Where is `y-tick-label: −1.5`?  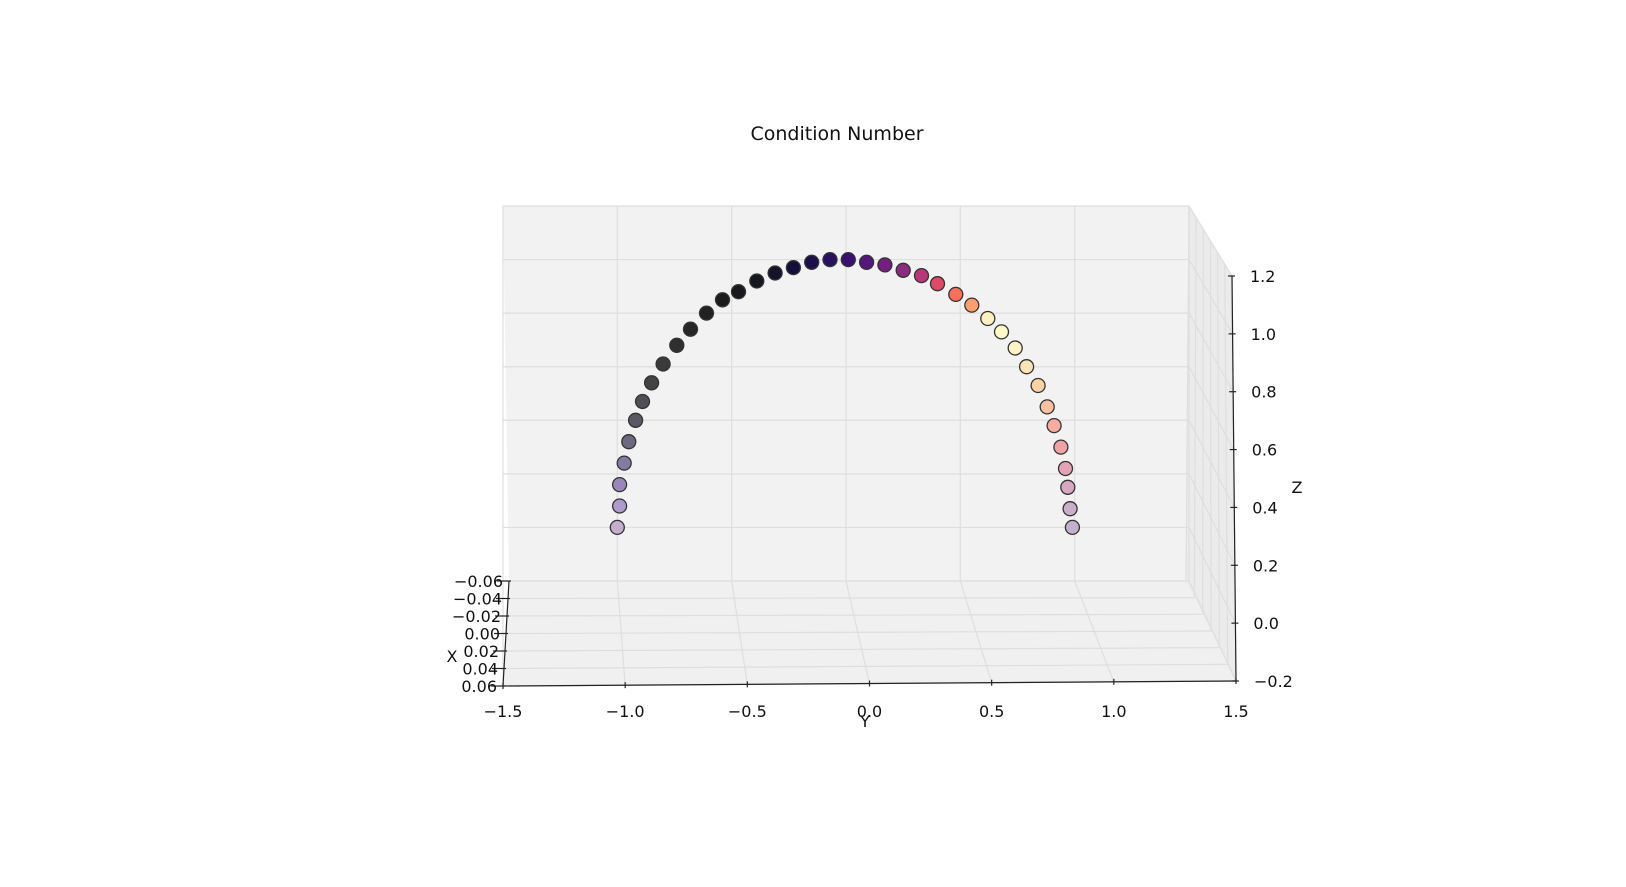
y-tick-label: −1.5 is located at coordinates (503, 711).